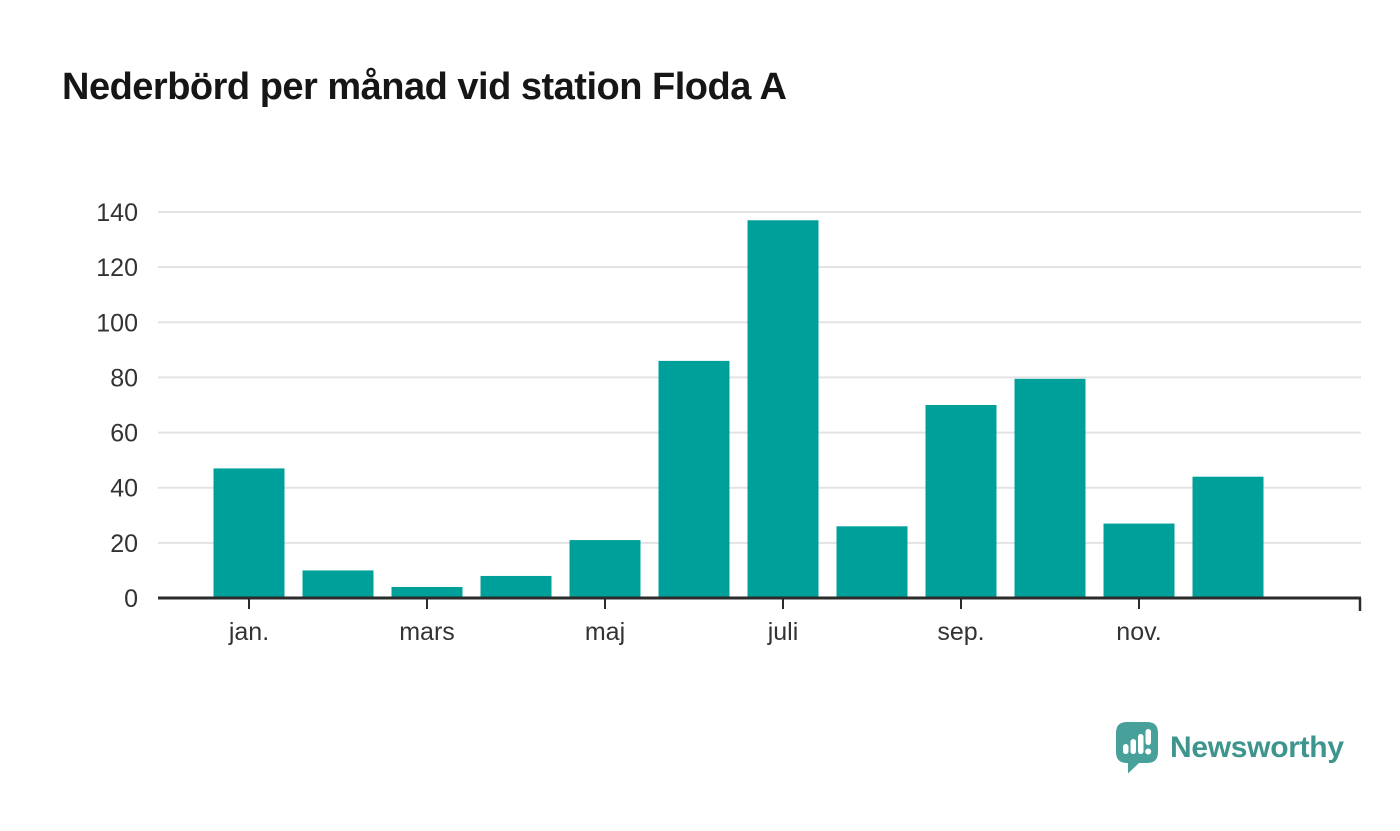 This screenshot has width=1400, height=831. Describe the element at coordinates (117, 268) in the screenshot. I see `y-tick-label: 120` at that location.